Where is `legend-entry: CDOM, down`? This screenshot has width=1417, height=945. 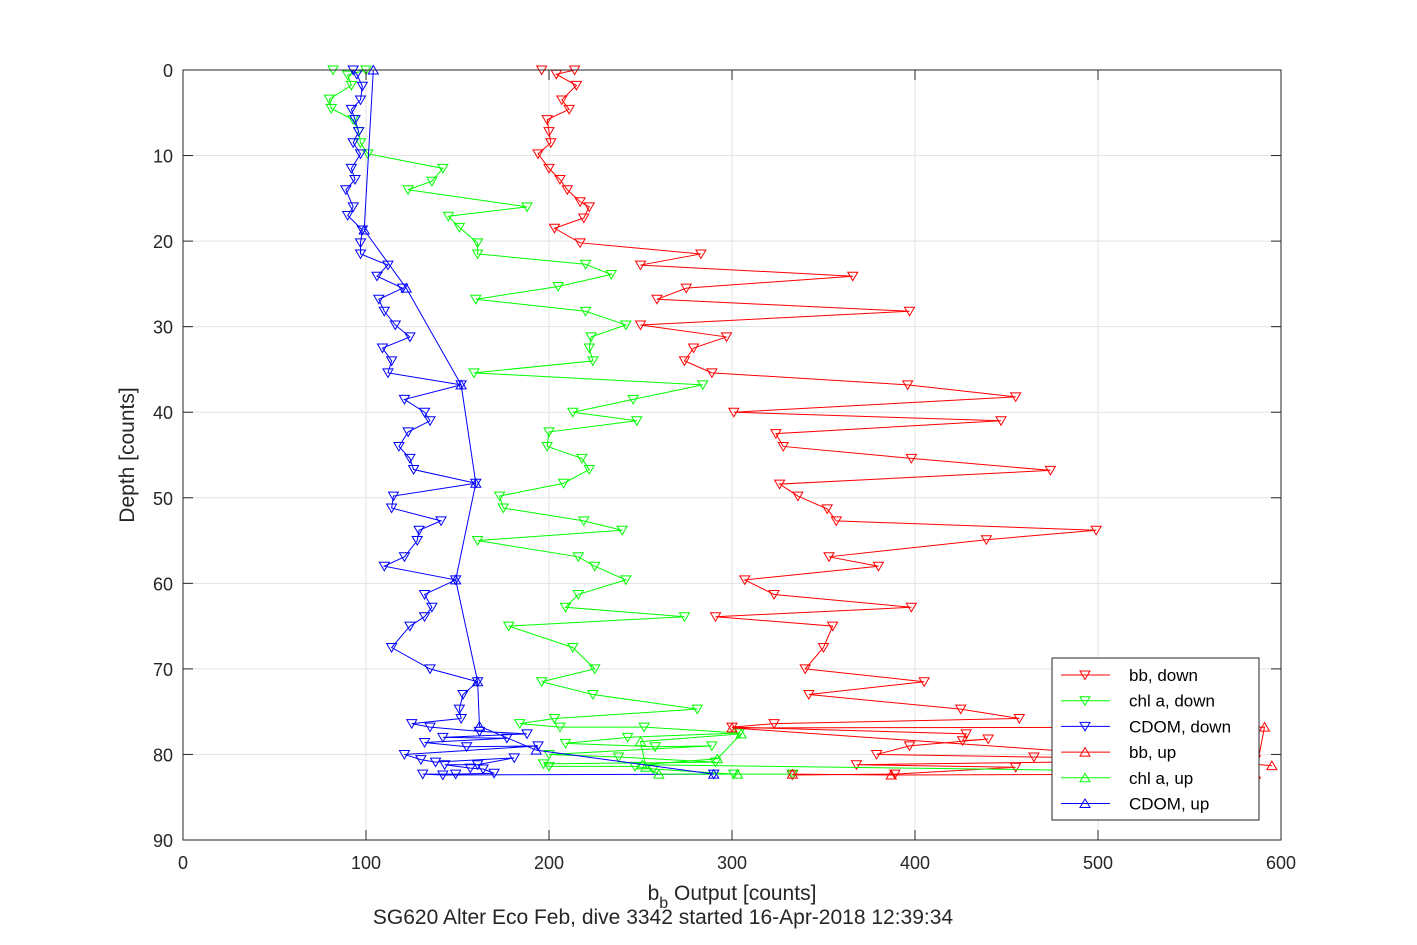
legend-entry: CDOM, down is located at coordinates (1146, 726).